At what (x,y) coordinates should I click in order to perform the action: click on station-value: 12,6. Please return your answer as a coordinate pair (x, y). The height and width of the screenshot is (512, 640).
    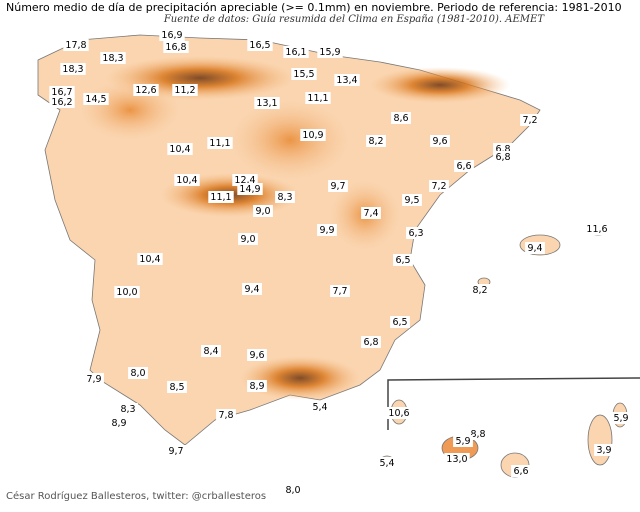
    Looking at the image, I should click on (145, 90).